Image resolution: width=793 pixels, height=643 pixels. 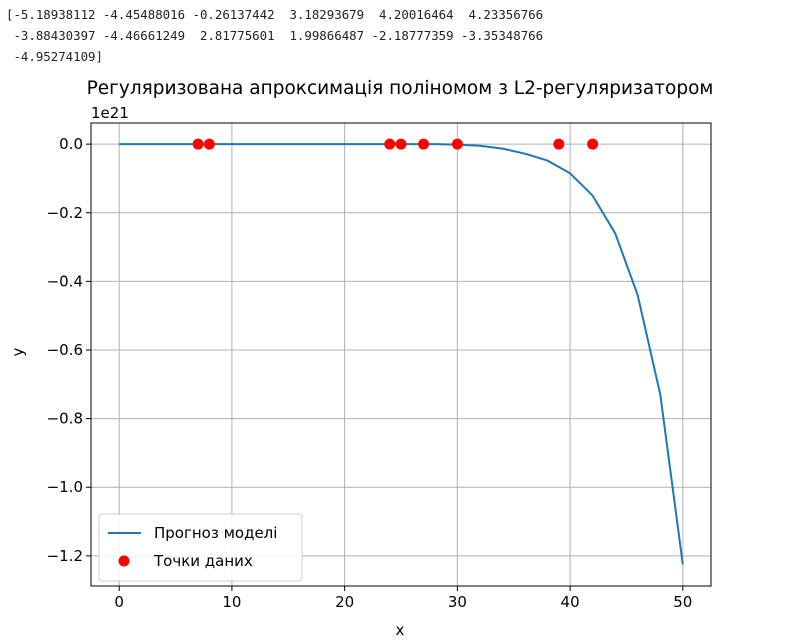 What do you see at coordinates (203, 561) in the screenshot?
I see `legend-label-data: Точки даних` at bounding box center [203, 561].